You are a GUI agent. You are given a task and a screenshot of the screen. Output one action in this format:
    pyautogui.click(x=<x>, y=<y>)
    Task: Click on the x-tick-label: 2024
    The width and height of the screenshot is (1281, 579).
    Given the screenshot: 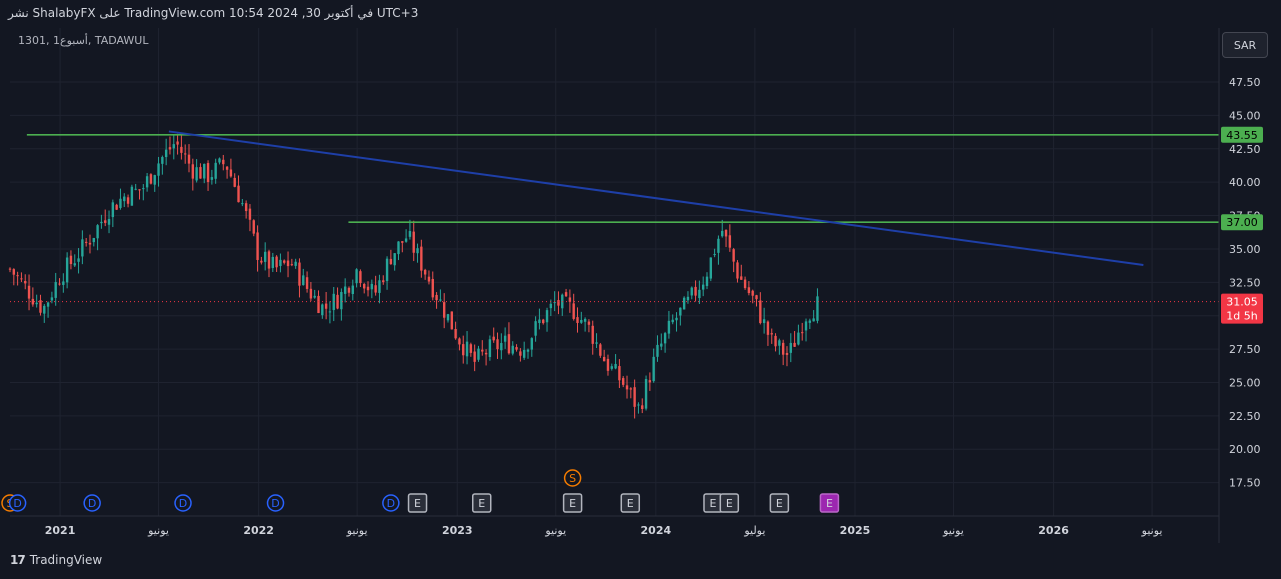 What is the action you would take?
    pyautogui.click(x=656, y=530)
    